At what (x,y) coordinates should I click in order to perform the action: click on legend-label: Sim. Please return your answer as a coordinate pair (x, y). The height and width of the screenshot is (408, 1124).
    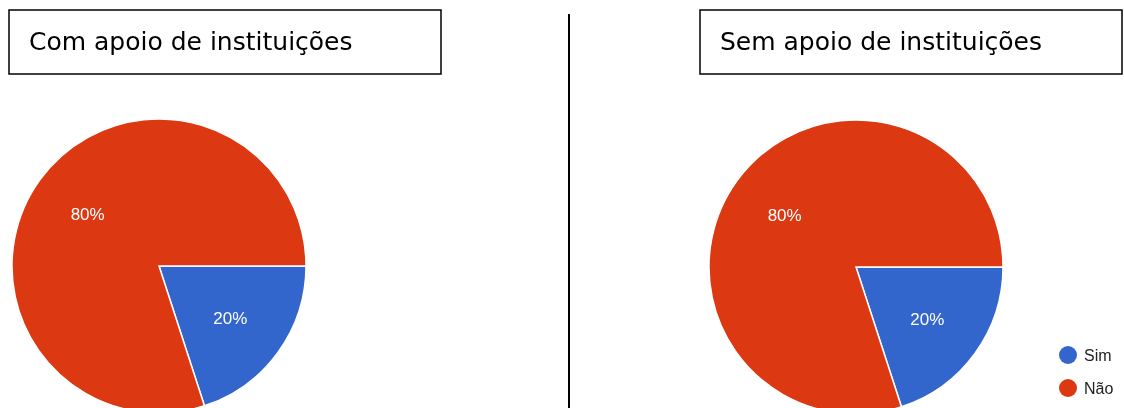
    Looking at the image, I should click on (1098, 355).